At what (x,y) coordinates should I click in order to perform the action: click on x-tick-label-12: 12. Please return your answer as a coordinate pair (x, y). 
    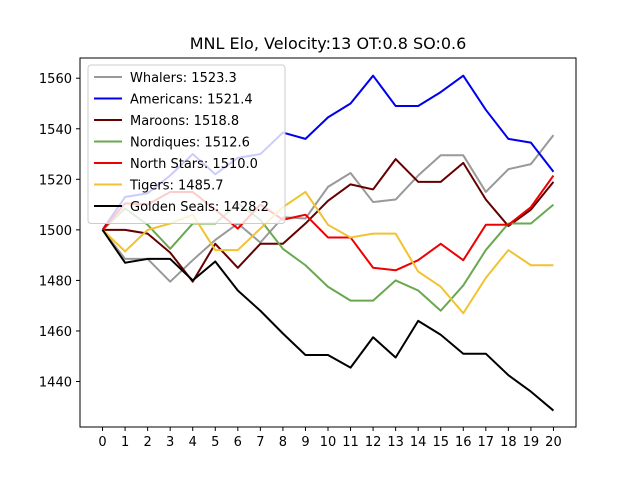
    Looking at the image, I should click on (373, 442).